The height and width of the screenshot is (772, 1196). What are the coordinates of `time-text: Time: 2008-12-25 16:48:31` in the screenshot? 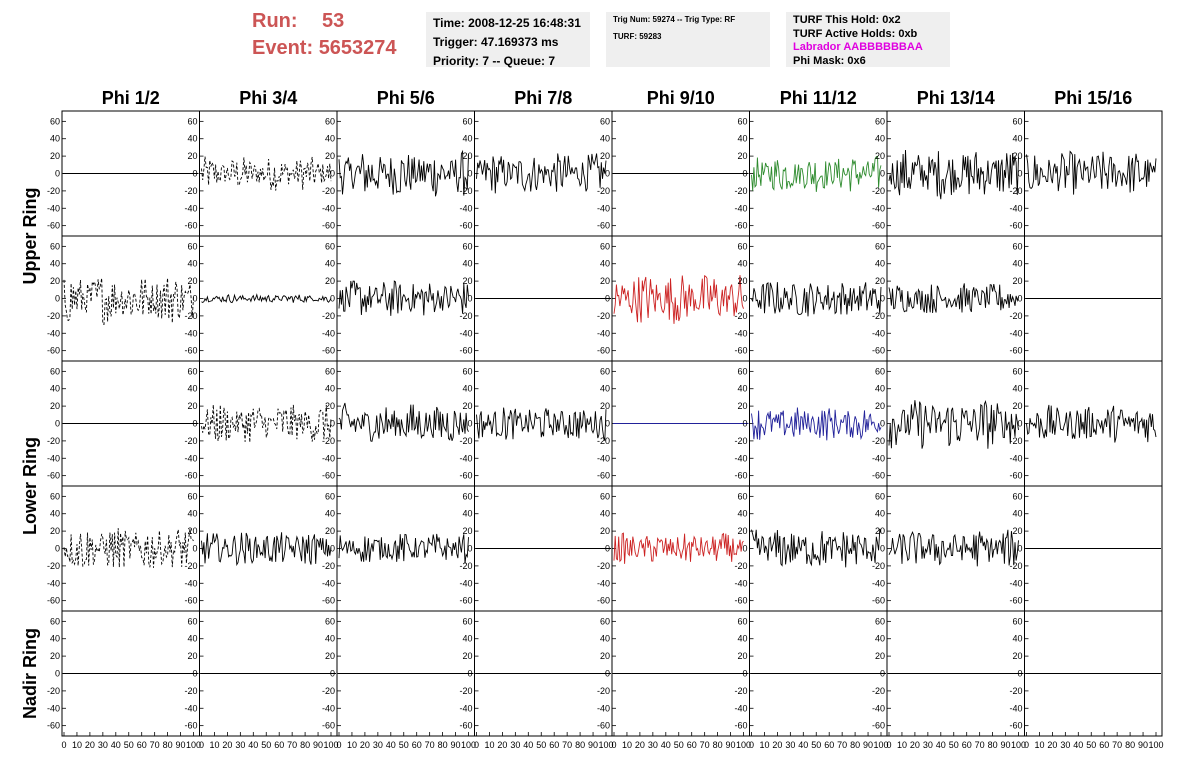 It's located at (507, 23).